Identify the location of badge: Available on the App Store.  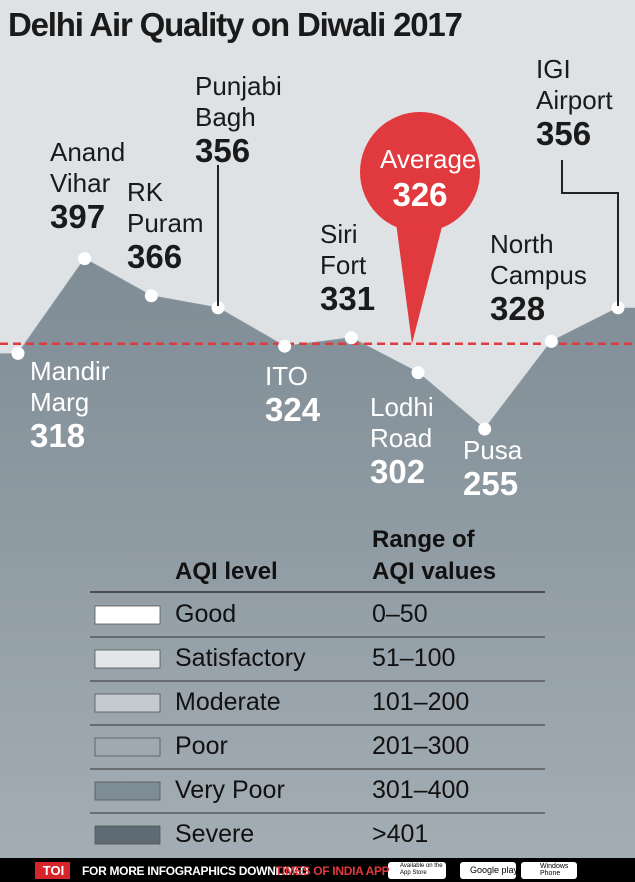
(421, 869).